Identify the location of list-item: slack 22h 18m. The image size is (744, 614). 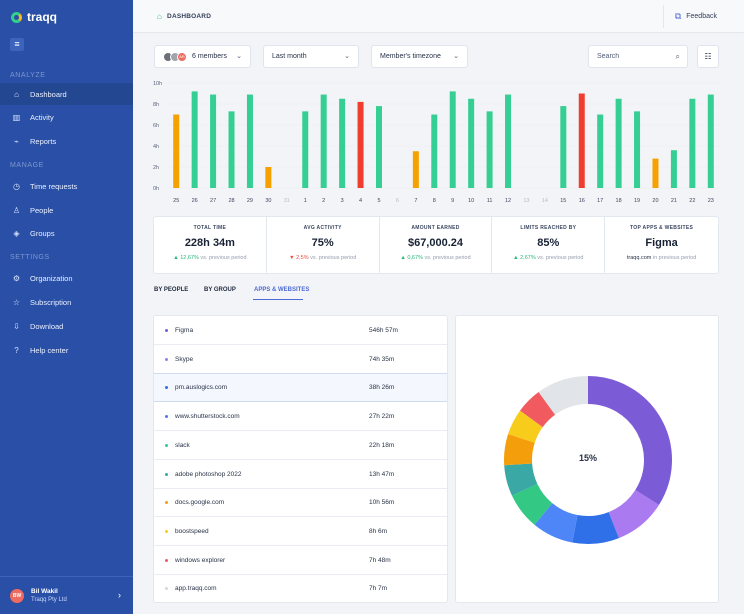
(300, 445).